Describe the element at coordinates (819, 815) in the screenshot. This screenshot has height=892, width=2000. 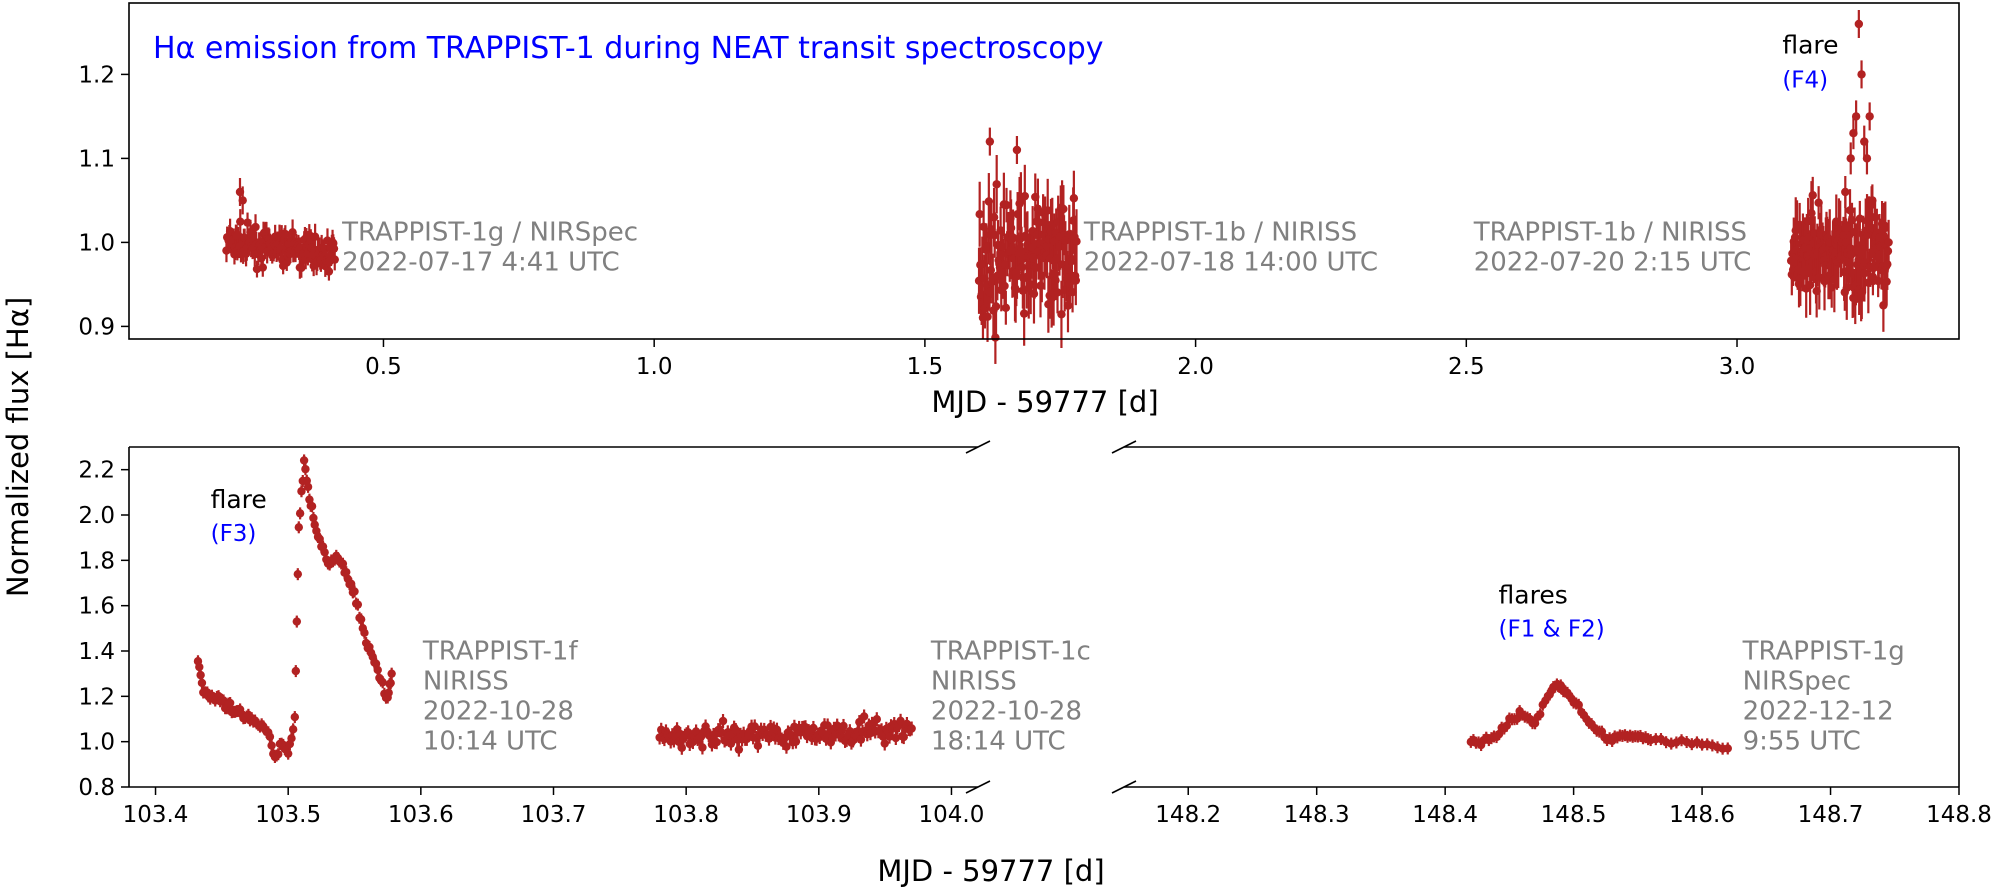
I see `x-tick-label: 103.9` at that location.